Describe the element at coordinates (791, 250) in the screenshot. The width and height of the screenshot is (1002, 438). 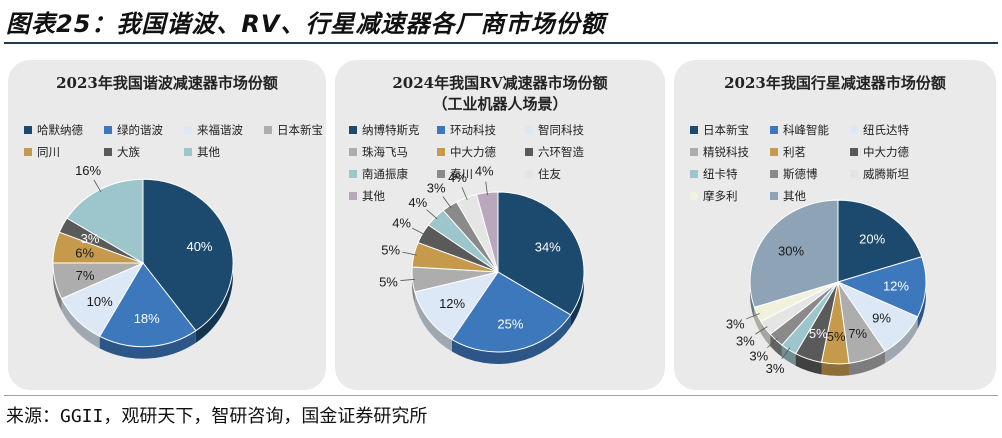
I see `data-label: 30%` at that location.